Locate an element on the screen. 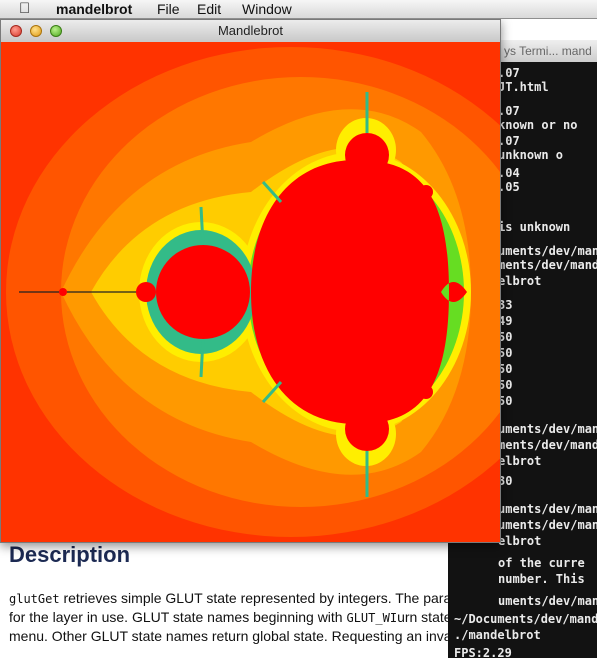  terminal-line: known or no is located at coordinates (538, 125).